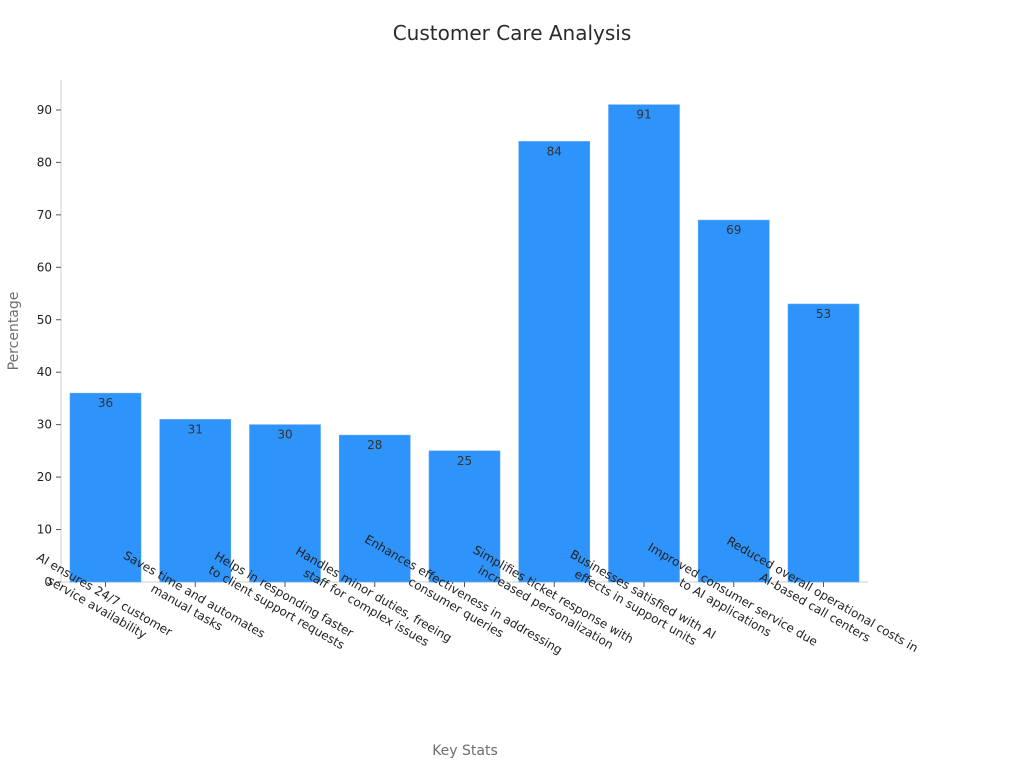 Image resolution: width=1024 pixels, height=768 pixels. I want to click on y-tick-label: 90, so click(44, 110).